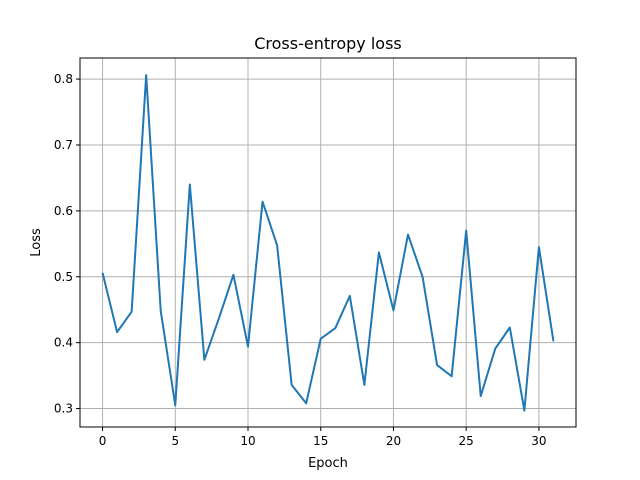 This screenshot has width=640, height=480. Describe the element at coordinates (63, 145) in the screenshot. I see `y-tick-label: 0.7` at that location.